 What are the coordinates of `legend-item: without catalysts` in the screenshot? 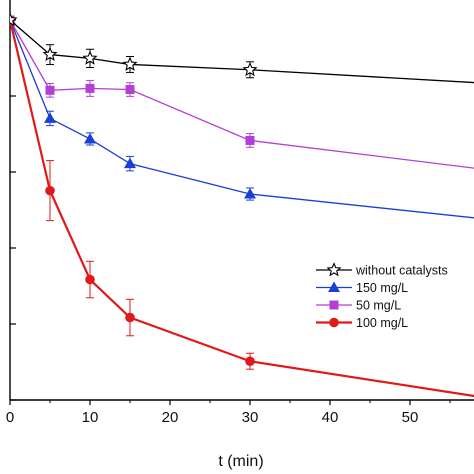 It's located at (382, 270).